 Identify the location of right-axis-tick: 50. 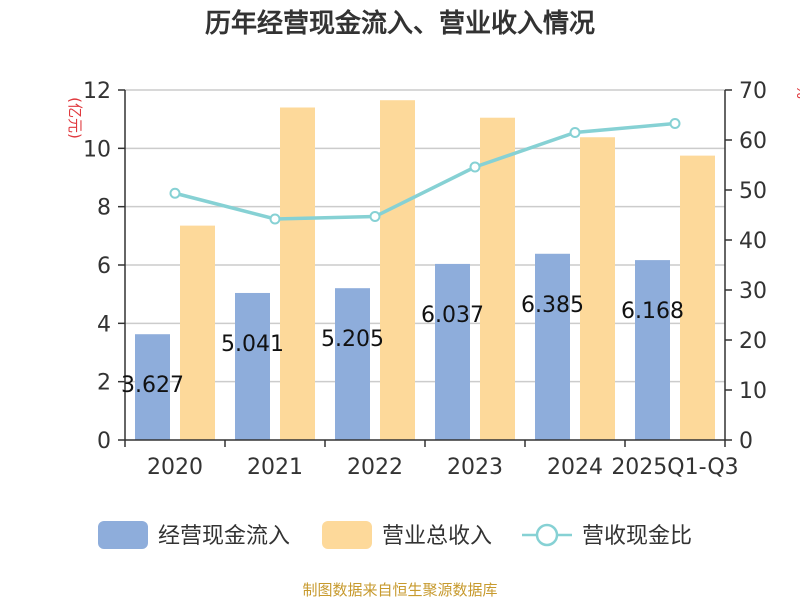
(753, 191).